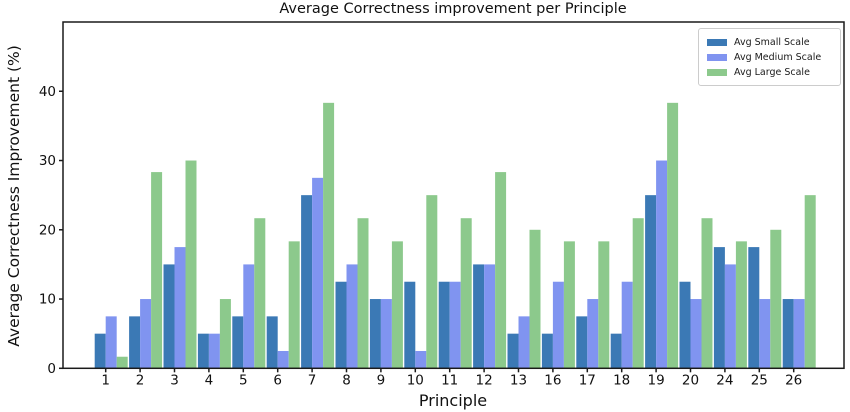 Image resolution: width=850 pixels, height=412 pixels. Describe the element at coordinates (455, 325) in the screenshot. I see `bar-avg-medium-scale-p11` at that location.